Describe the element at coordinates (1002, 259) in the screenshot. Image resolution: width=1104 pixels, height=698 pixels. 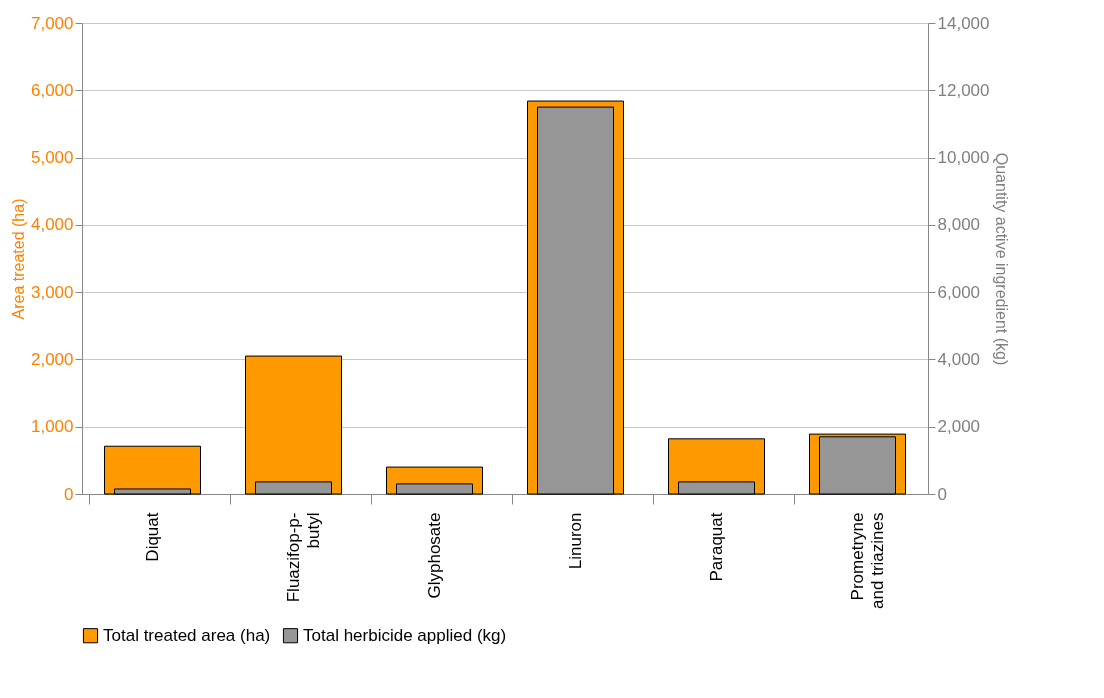
I see `y2-axis-title: Quantity active ingredient (kg)` at that location.